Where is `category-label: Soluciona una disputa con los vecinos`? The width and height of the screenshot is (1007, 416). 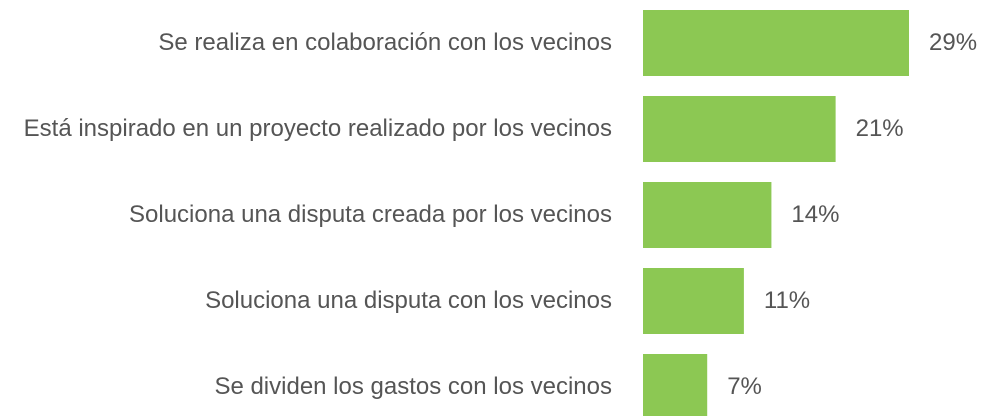 category-label: Soluciona una disputa con los vecinos is located at coordinates (408, 300).